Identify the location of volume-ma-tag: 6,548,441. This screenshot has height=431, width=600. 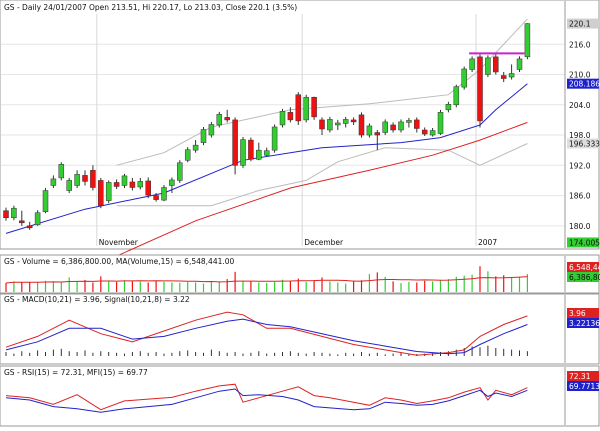
(584, 267).